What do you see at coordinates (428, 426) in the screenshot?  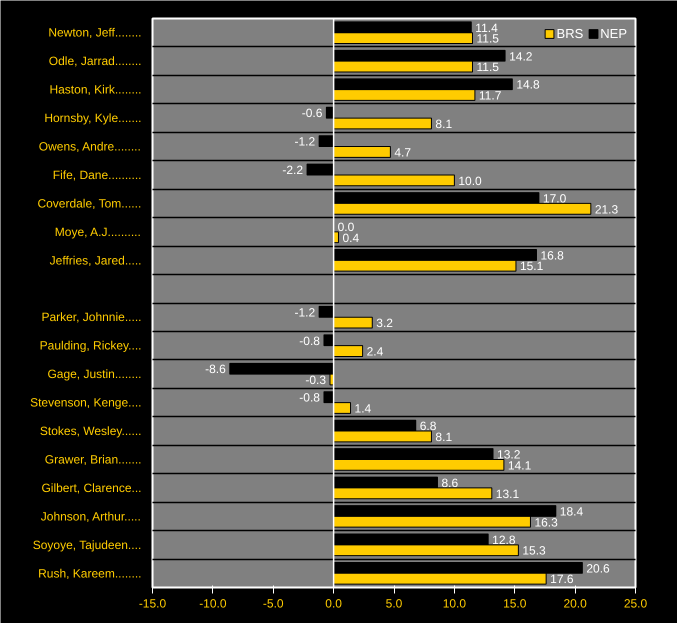 I see `data-label: 6.8` at bounding box center [428, 426].